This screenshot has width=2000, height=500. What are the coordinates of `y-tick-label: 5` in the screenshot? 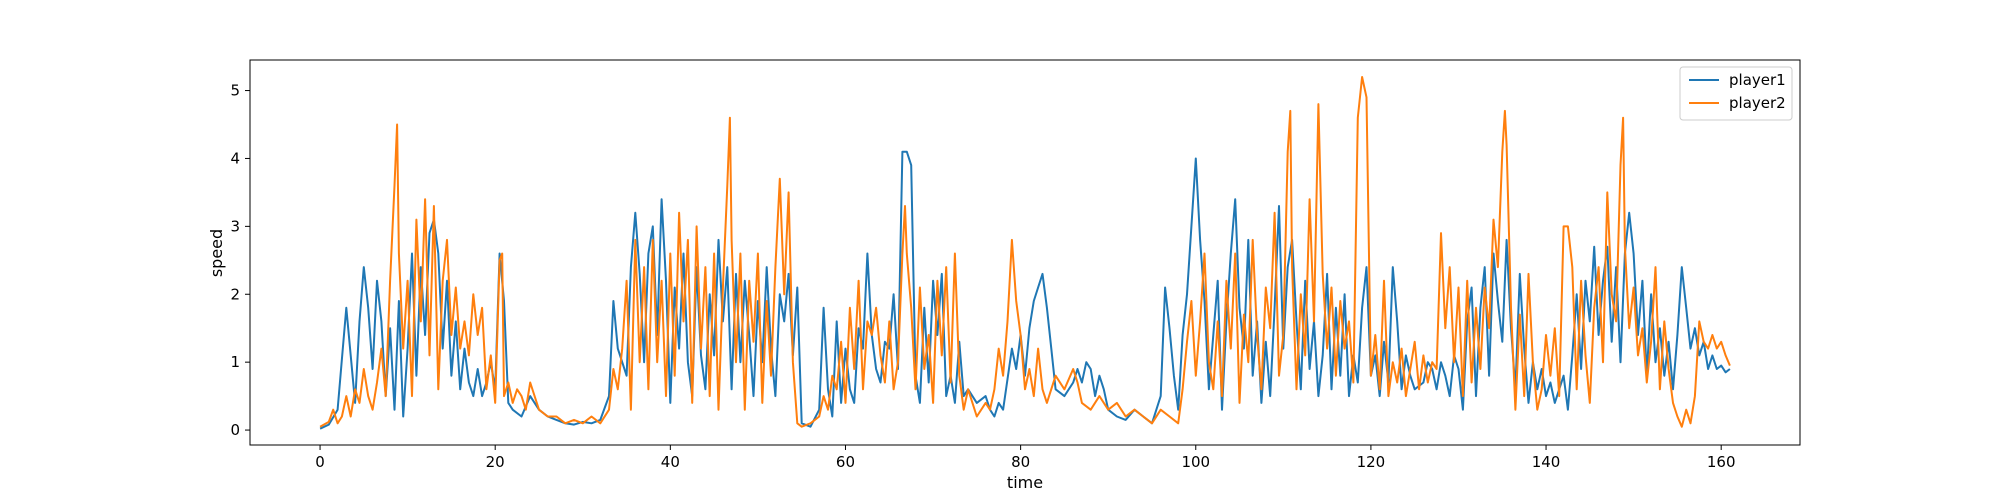 It's located at (235, 91).